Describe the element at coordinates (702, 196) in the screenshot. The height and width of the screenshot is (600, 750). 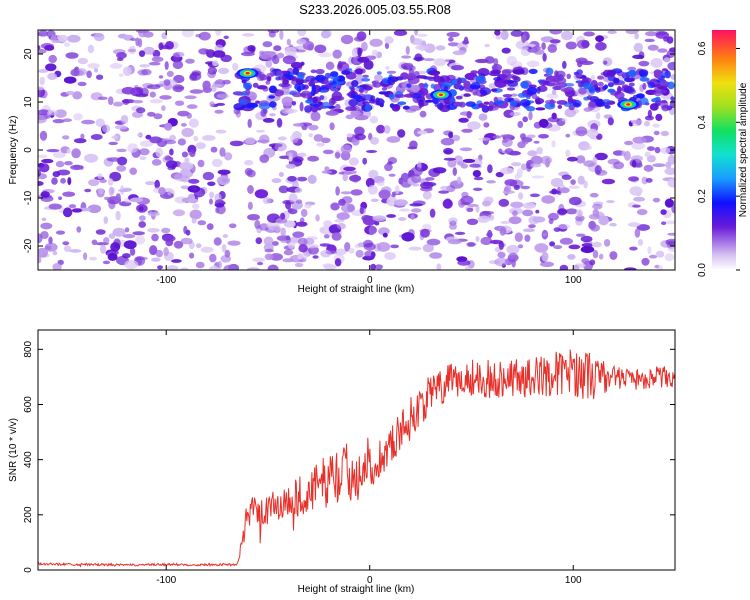
I see `colorbar-tick-label: 0.2` at that location.